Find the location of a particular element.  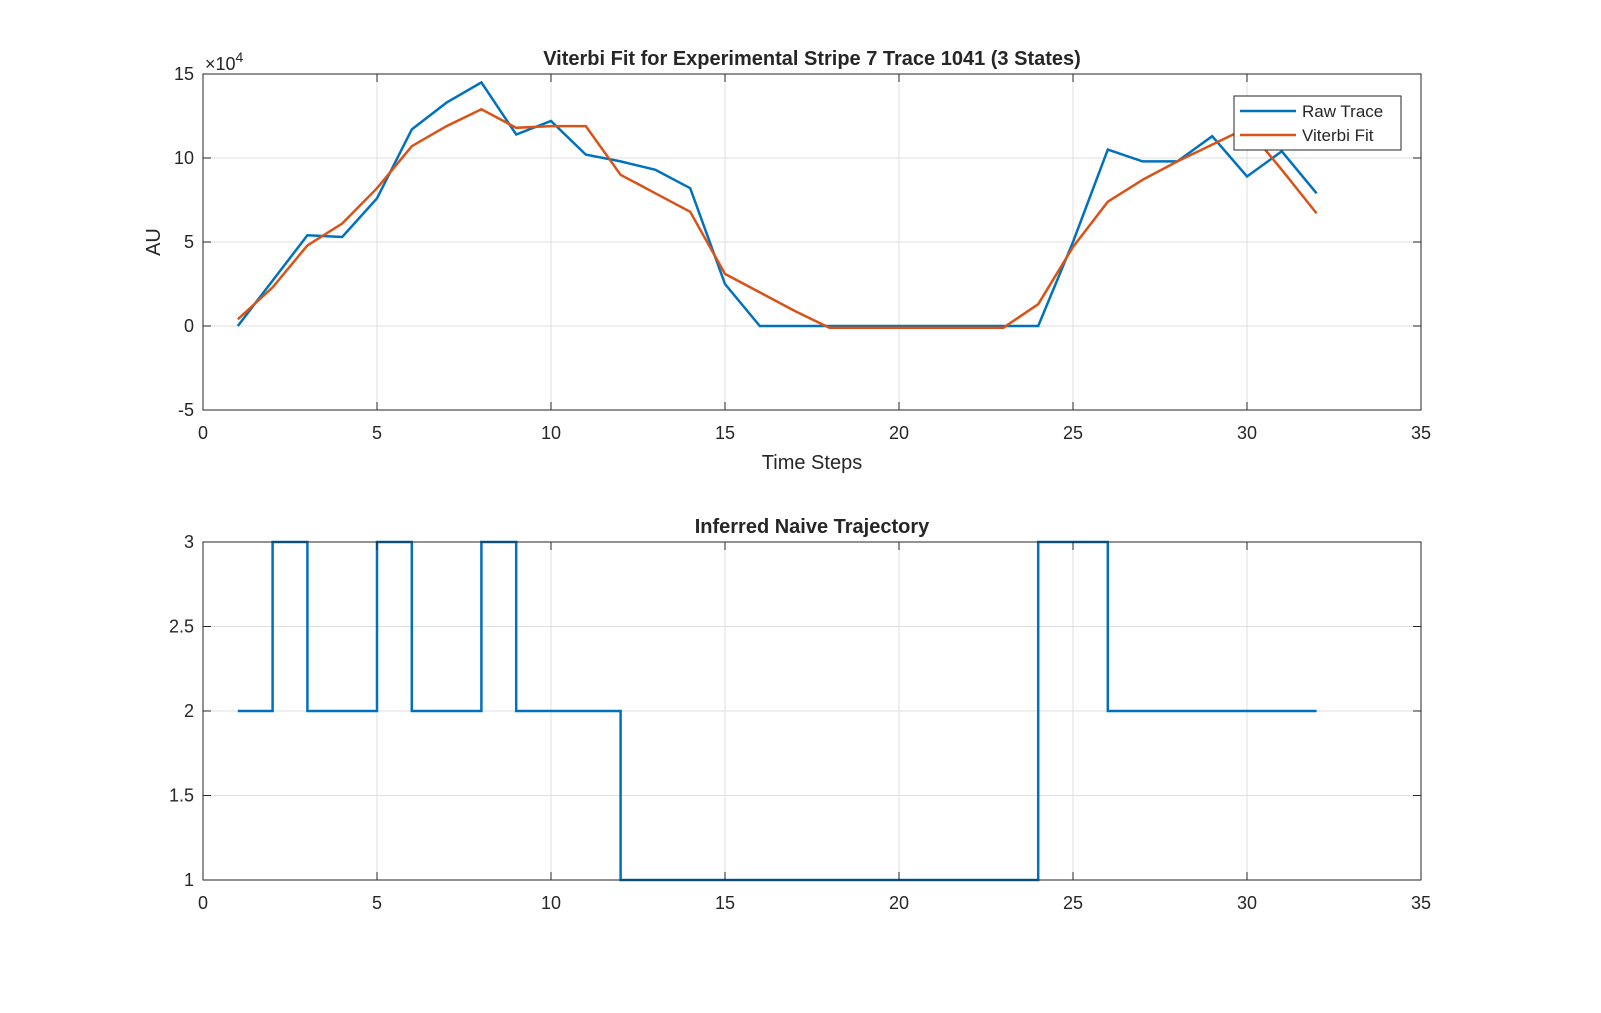

legend-label-viterbi-fit: Viterbi Fit is located at coordinates (1338, 135).